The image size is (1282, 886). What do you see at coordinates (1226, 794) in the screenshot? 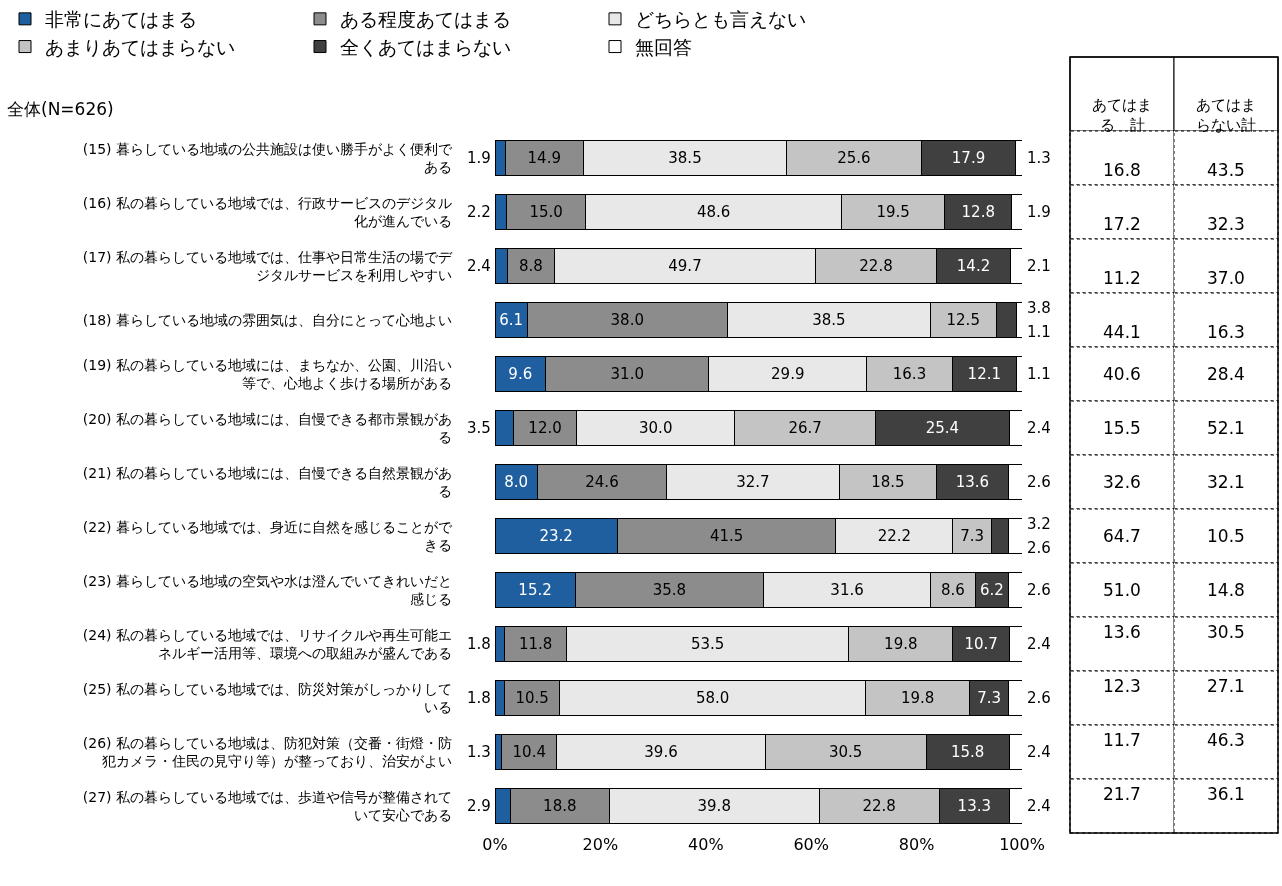
I see `data-label: 36.1` at bounding box center [1226, 794].